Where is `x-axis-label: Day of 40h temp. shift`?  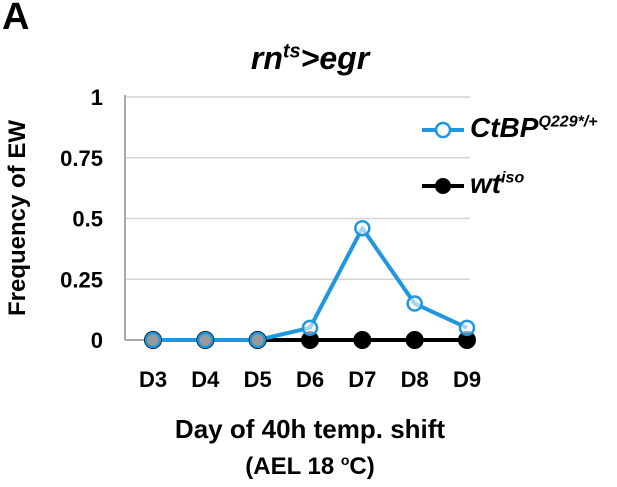 x-axis-label: Day of 40h temp. shift is located at coordinates (310, 429).